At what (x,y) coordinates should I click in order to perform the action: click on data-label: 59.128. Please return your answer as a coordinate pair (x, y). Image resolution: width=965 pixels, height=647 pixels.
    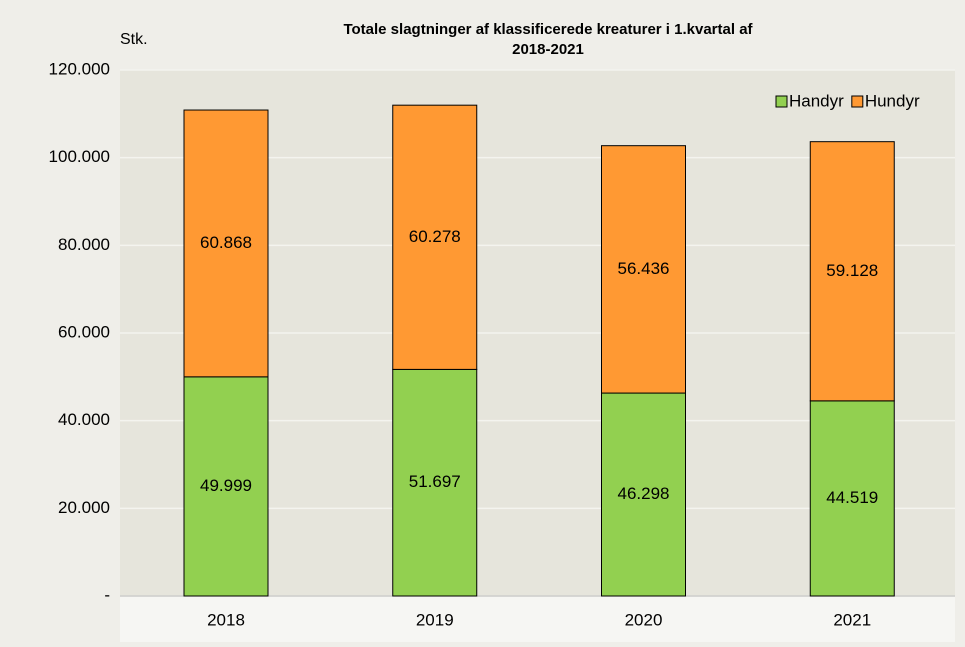
    Looking at the image, I should click on (852, 270).